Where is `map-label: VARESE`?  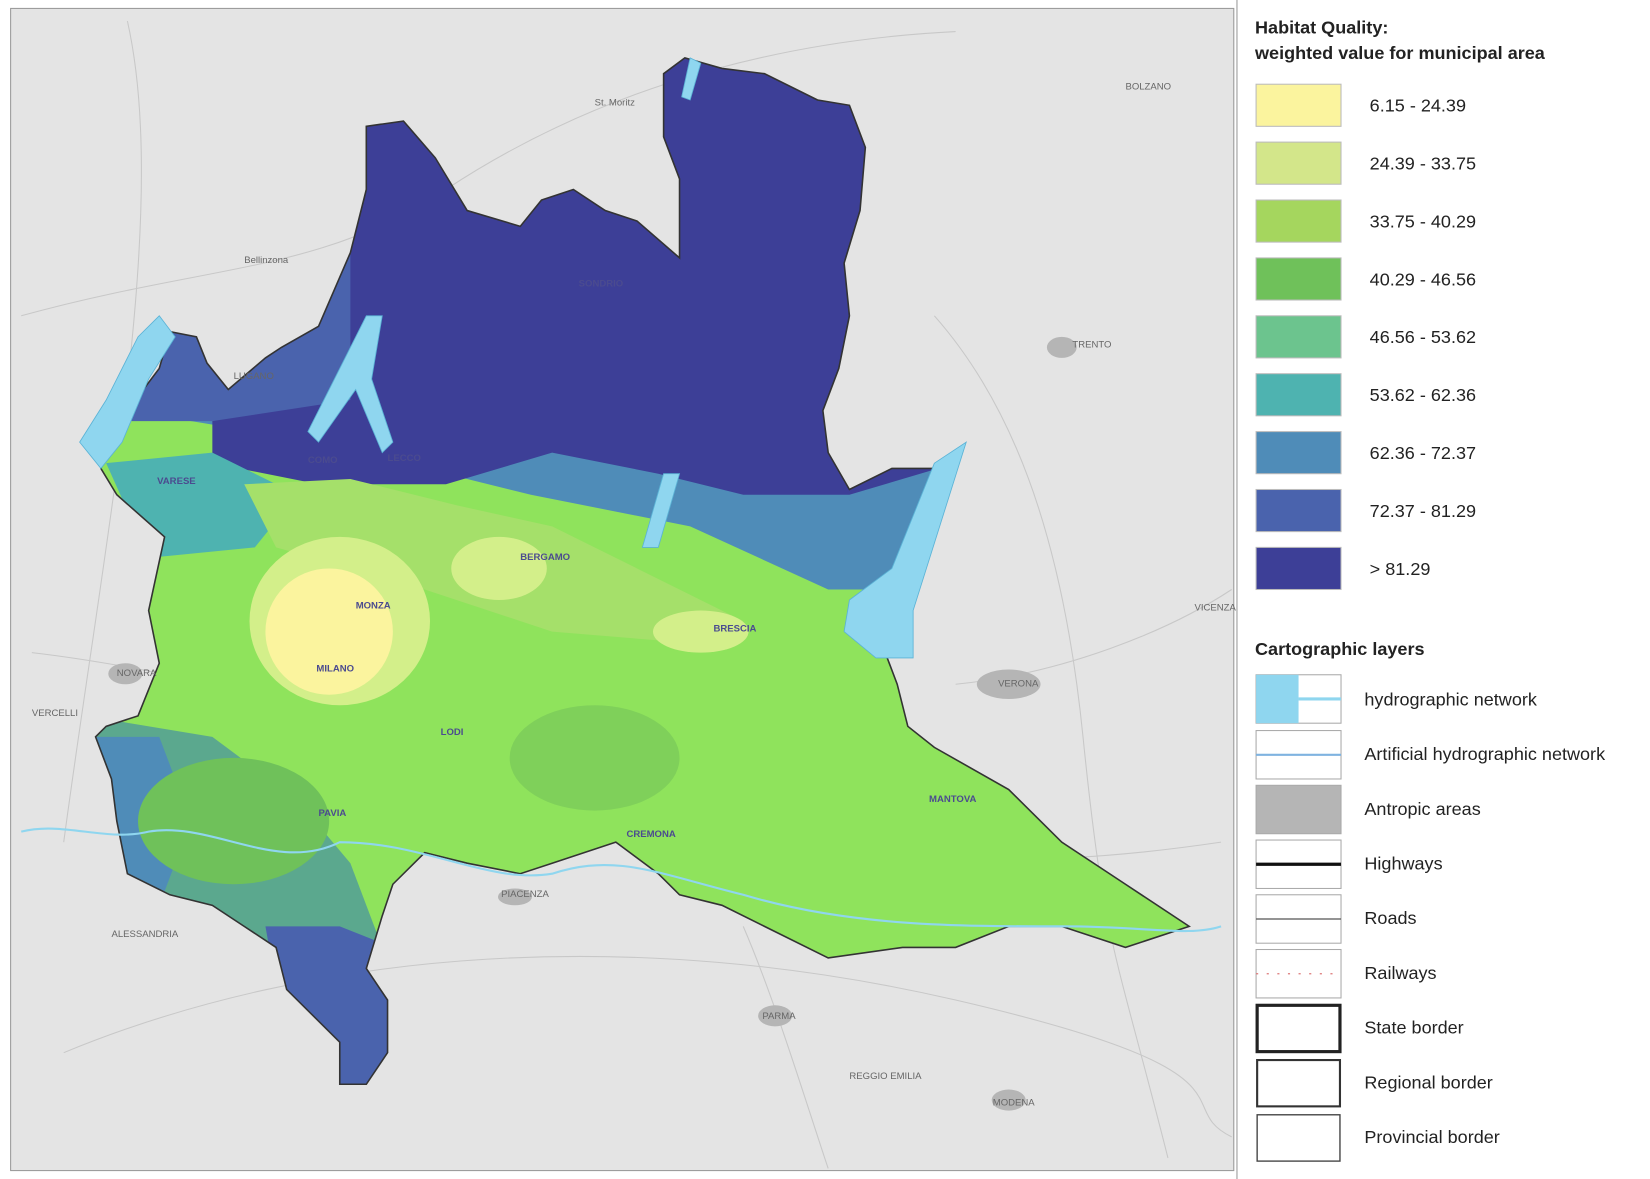
map-label: VARESE is located at coordinates (176, 481).